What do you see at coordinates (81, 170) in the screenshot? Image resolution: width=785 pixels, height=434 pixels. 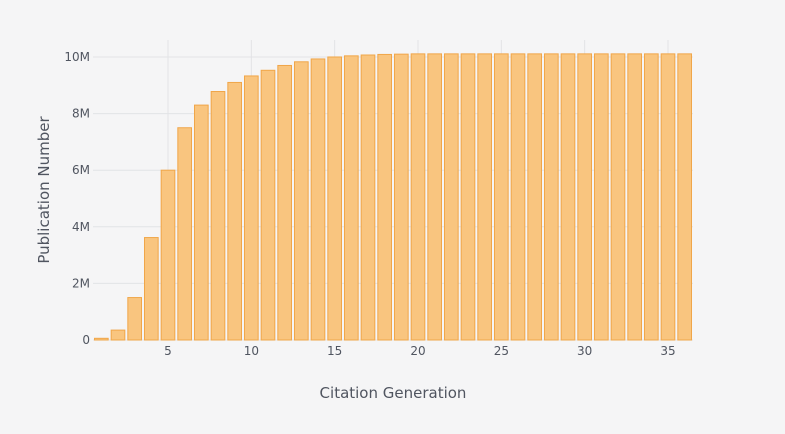 I see `y-tick-label: 6M` at bounding box center [81, 170].